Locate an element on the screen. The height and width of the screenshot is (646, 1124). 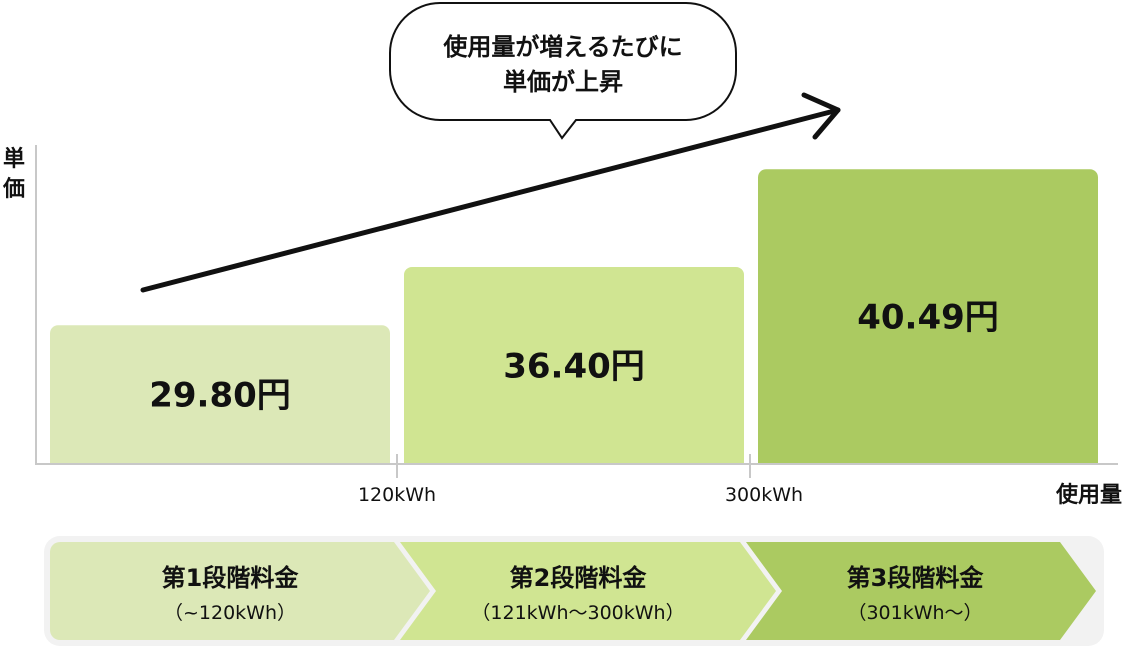
tier-1-name: 第1段階料金 is located at coordinates (231, 578).